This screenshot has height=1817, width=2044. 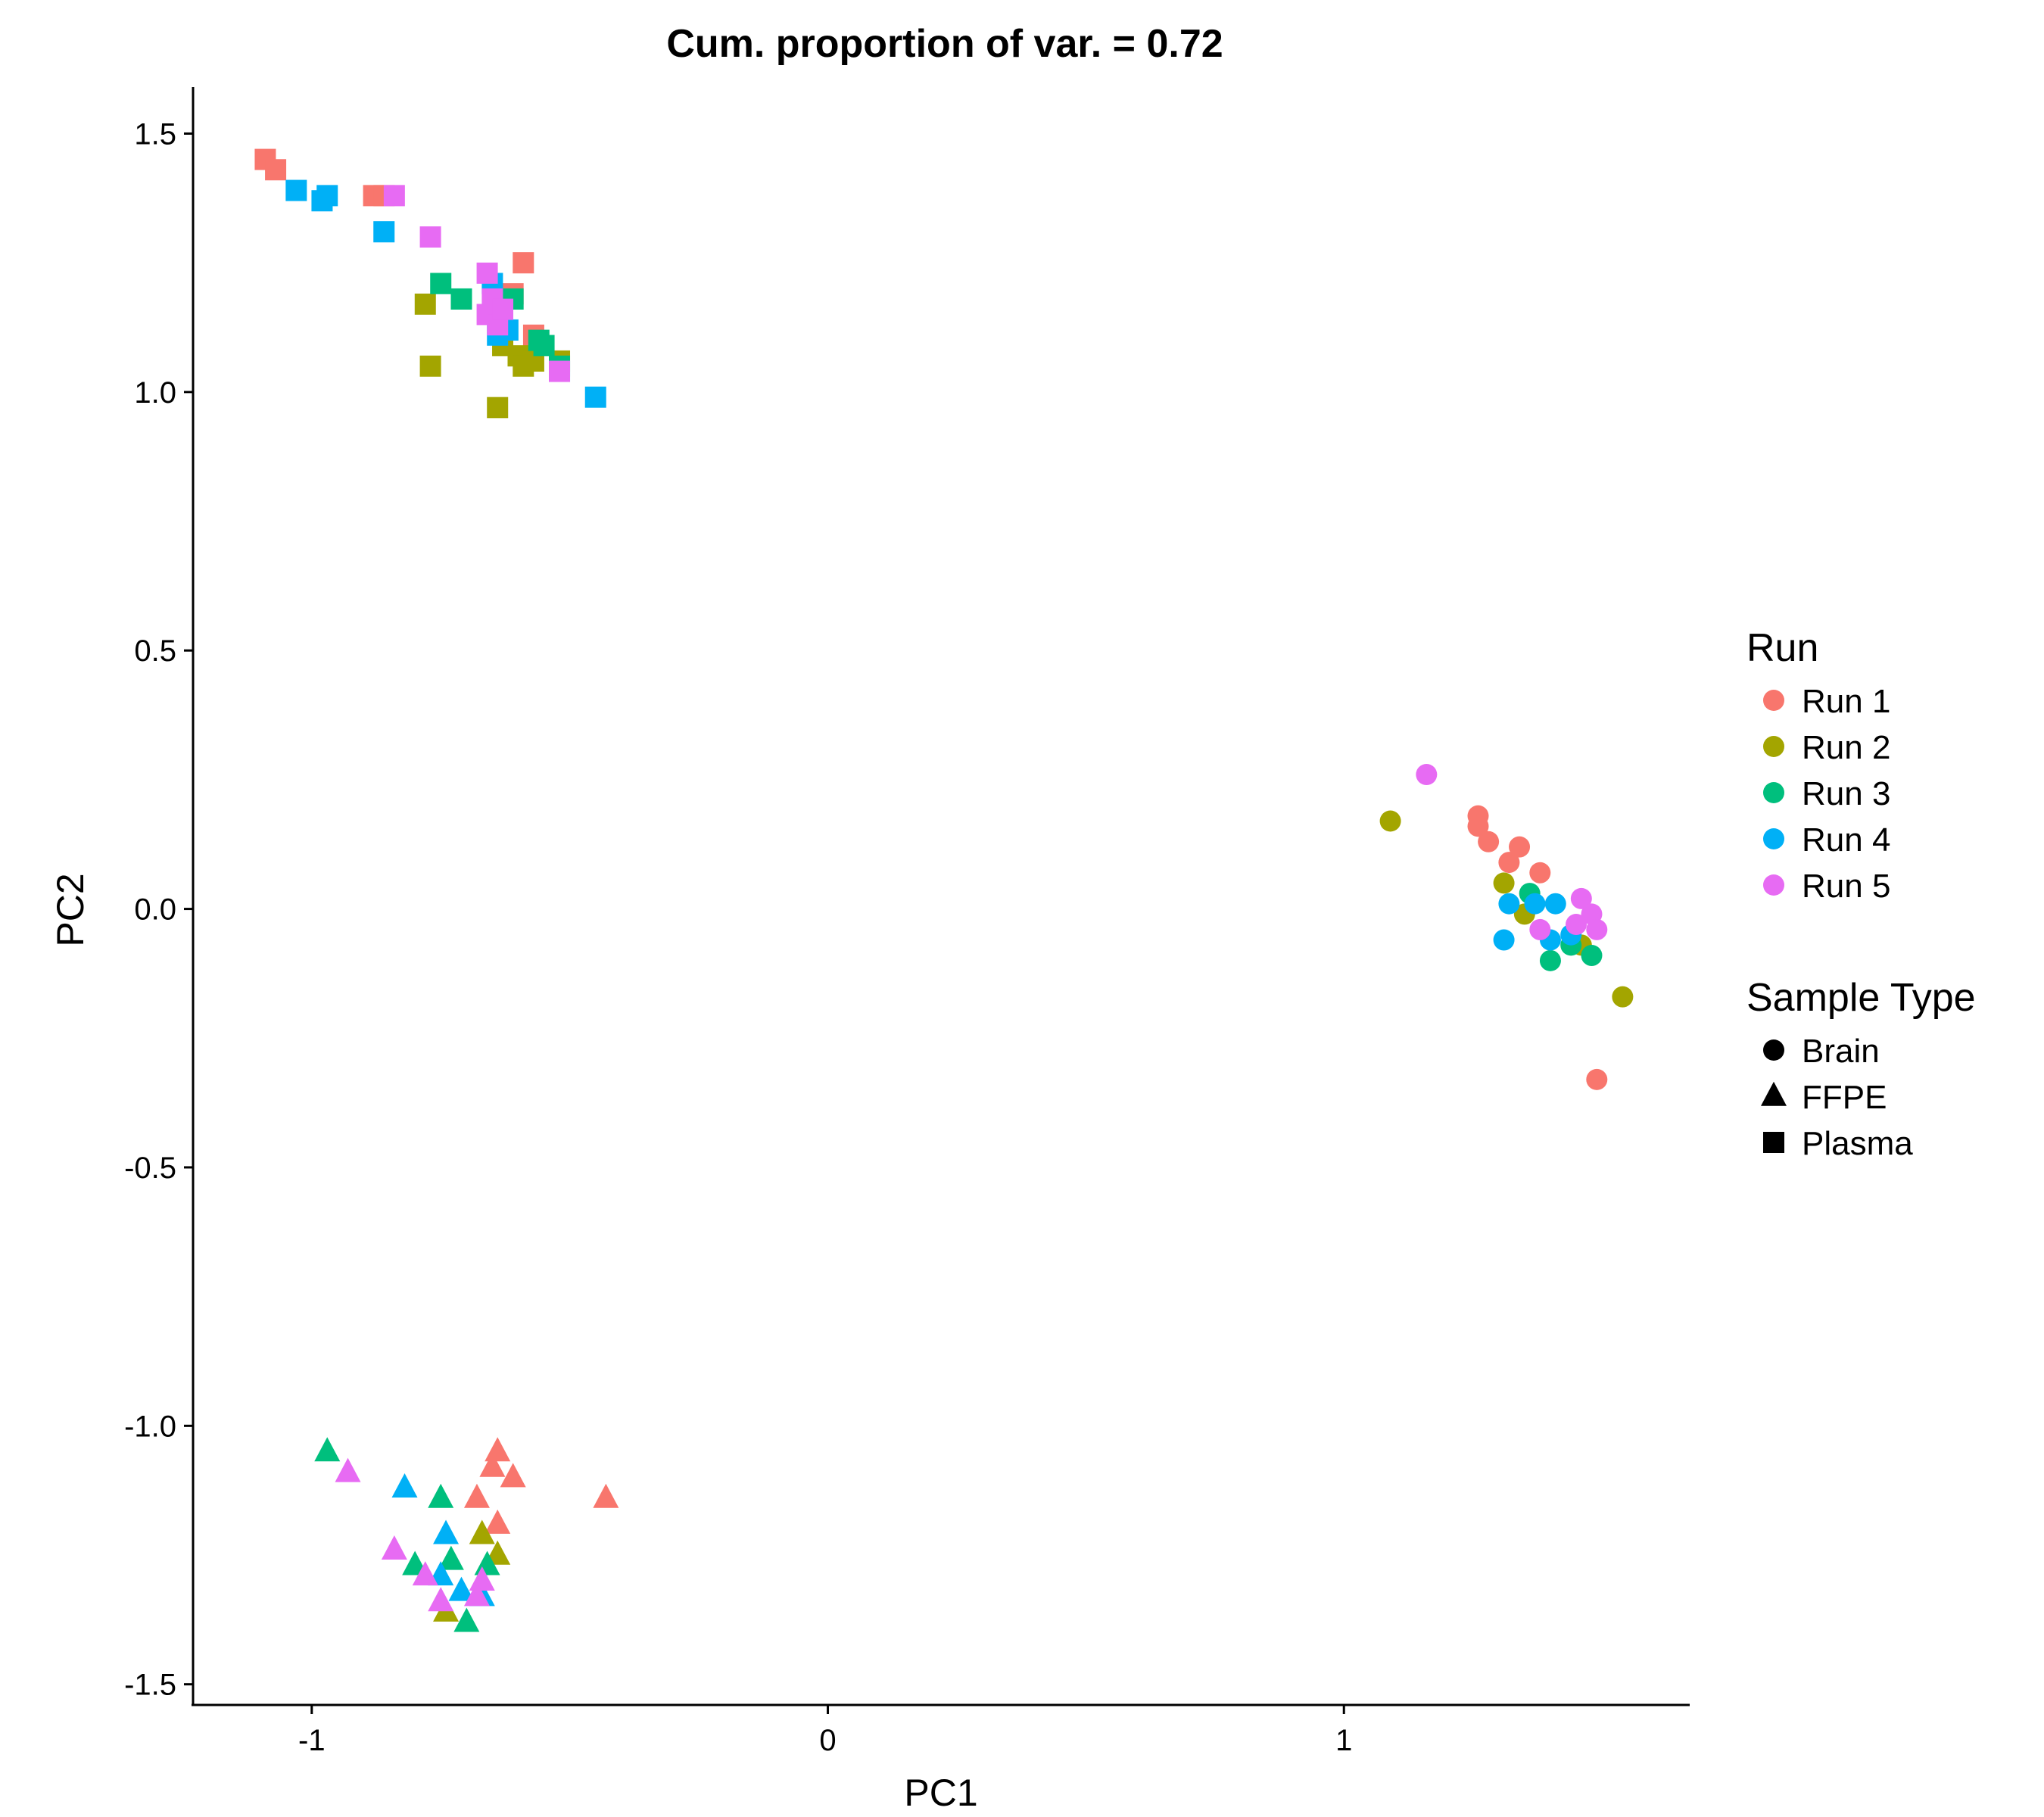 What do you see at coordinates (1858, 1143) in the screenshot?
I see `legend-label-plasma: Plasma` at bounding box center [1858, 1143].